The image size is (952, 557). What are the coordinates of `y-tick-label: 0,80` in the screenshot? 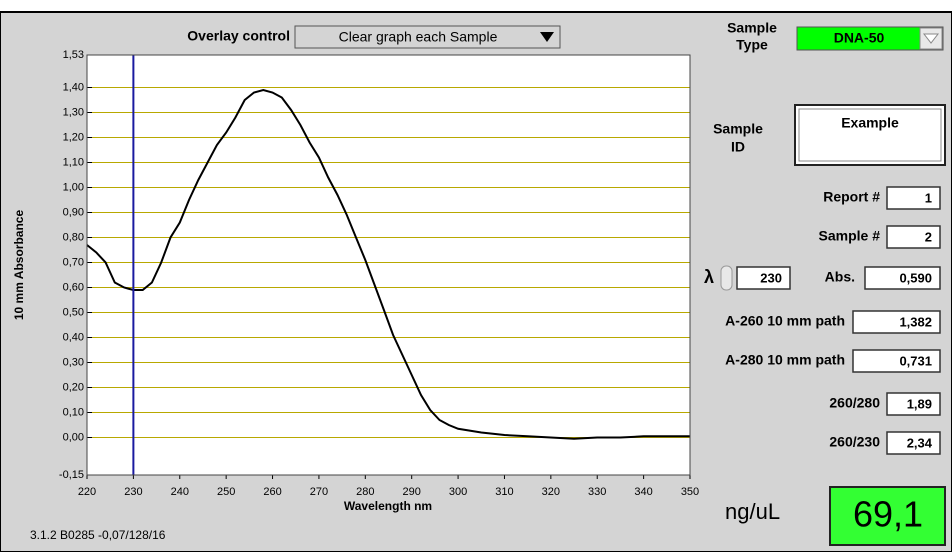 It's located at (73, 237).